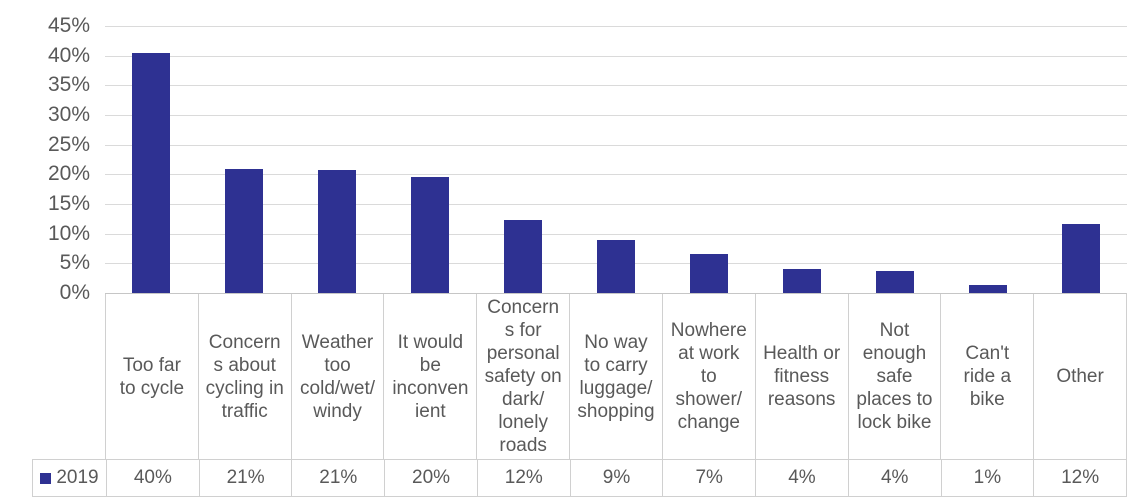 The image size is (1143, 504). Describe the element at coordinates (708, 376) in the screenshot. I see `category-label: Nowhere at work to shower/ change` at that location.